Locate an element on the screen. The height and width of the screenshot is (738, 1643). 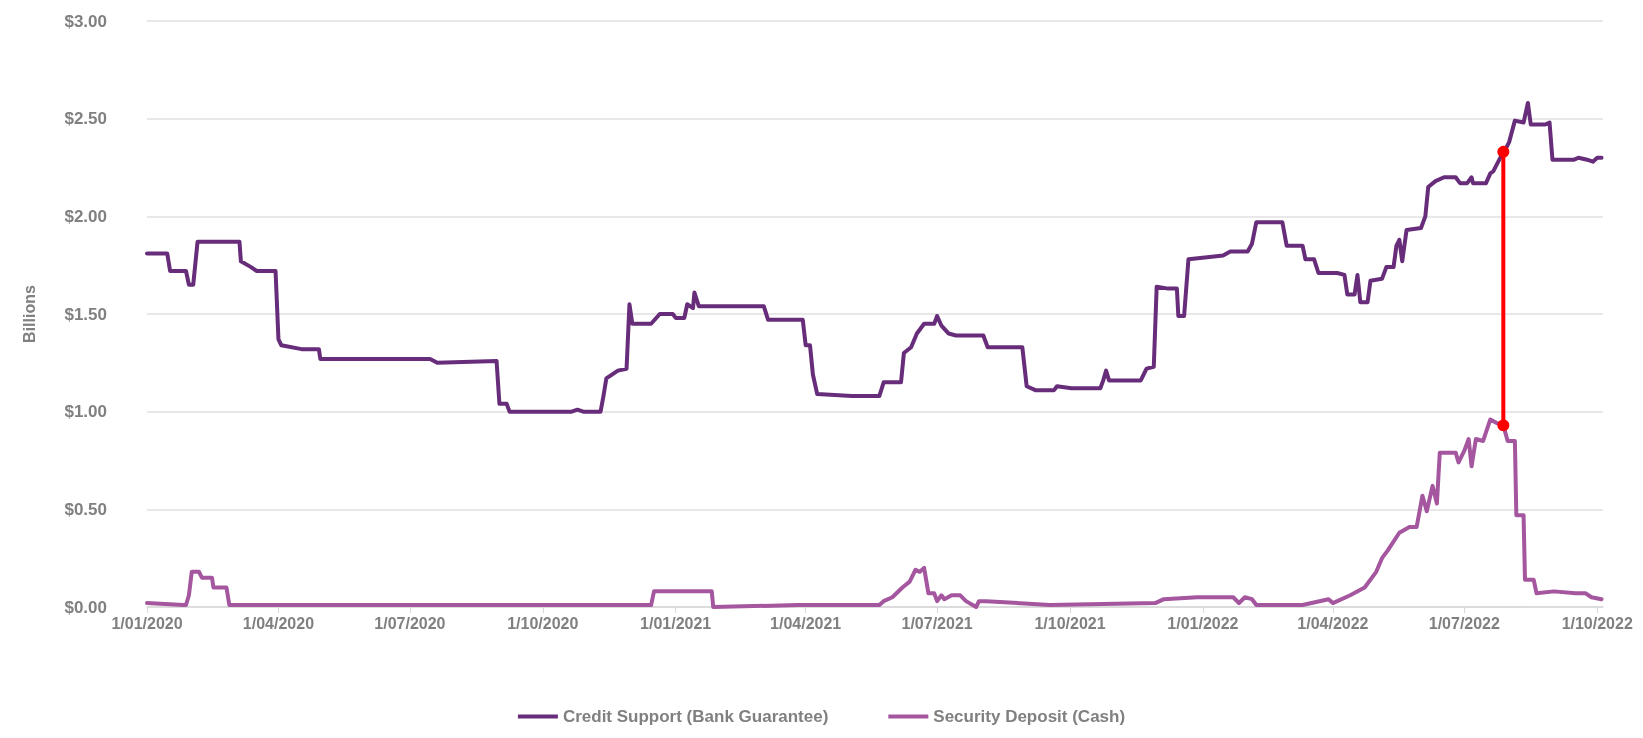
y-axis-title: Billions is located at coordinates (29, 314).